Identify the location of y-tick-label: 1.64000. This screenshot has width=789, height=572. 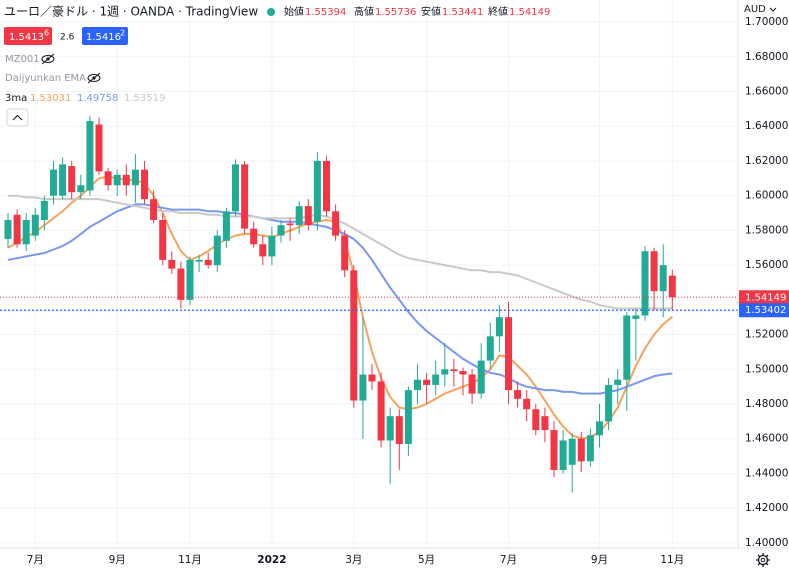
(766, 126).